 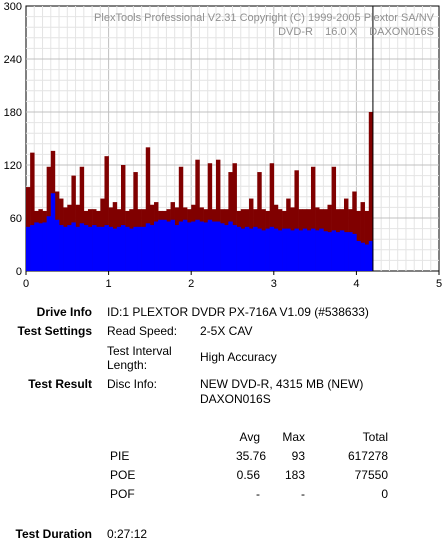 I want to click on test-duration-label: Test Duration, so click(x=53, y=534).